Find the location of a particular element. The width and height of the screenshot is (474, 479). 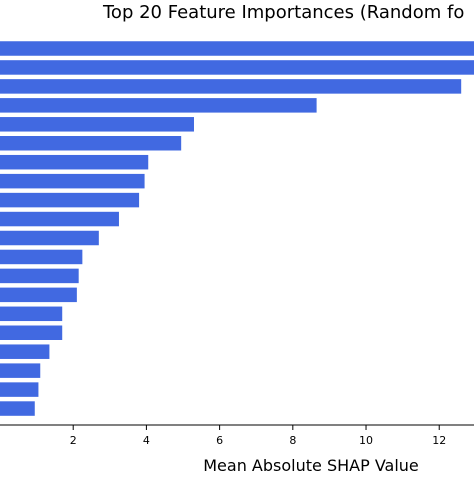

x-tick-label-6: 6 is located at coordinates (219, 440).